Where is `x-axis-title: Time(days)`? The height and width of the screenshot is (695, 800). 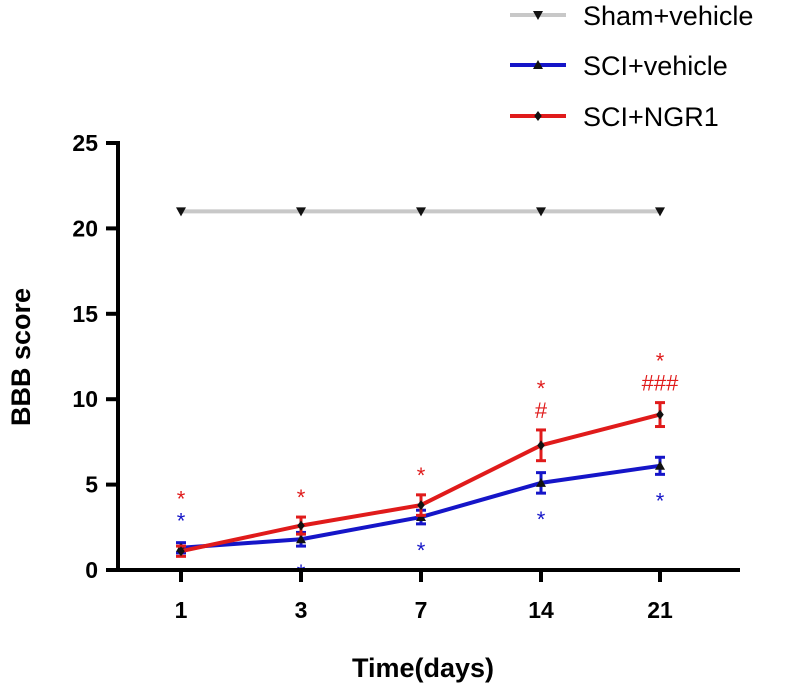 x-axis-title: Time(days) is located at coordinates (423, 668).